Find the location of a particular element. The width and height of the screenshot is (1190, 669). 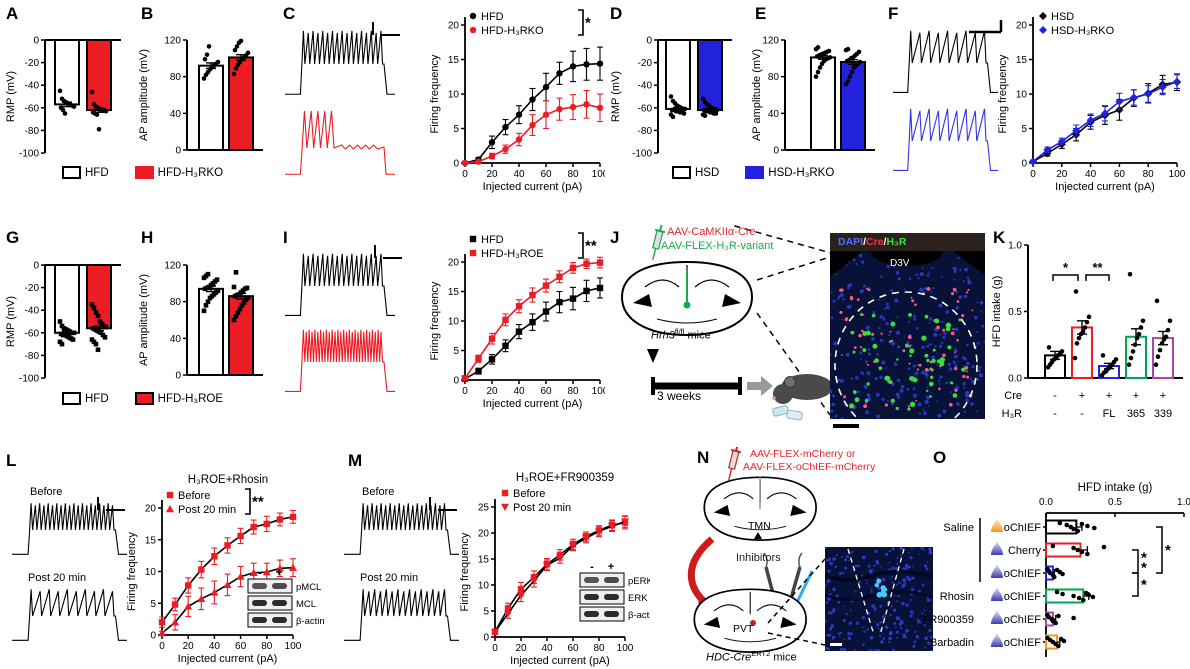

legend-item: HFD-H₃ROE is located at coordinates (179, 398).